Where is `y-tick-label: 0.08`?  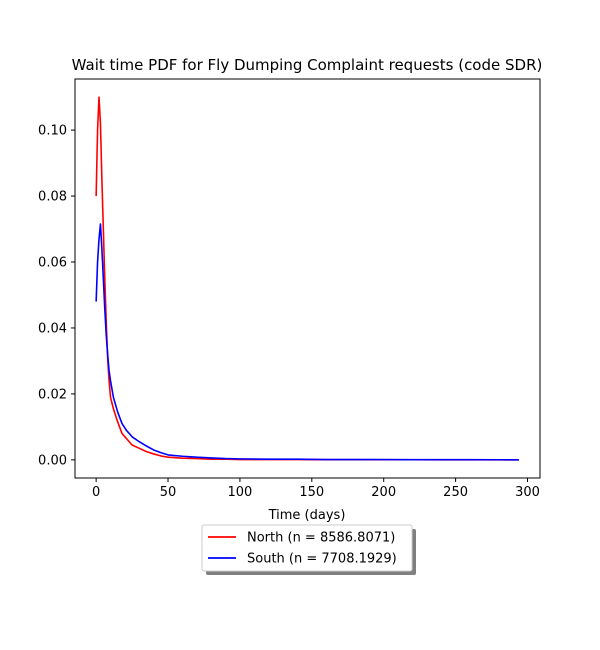 y-tick-label: 0.08 is located at coordinates (52, 197).